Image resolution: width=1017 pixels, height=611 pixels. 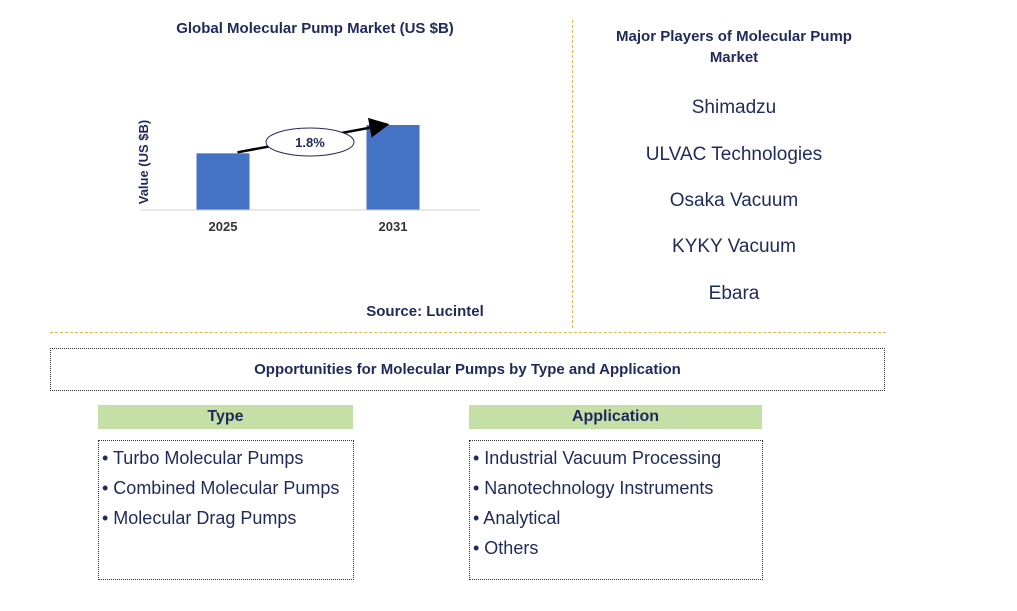 I want to click on growth-bubble, so click(x=310, y=142).